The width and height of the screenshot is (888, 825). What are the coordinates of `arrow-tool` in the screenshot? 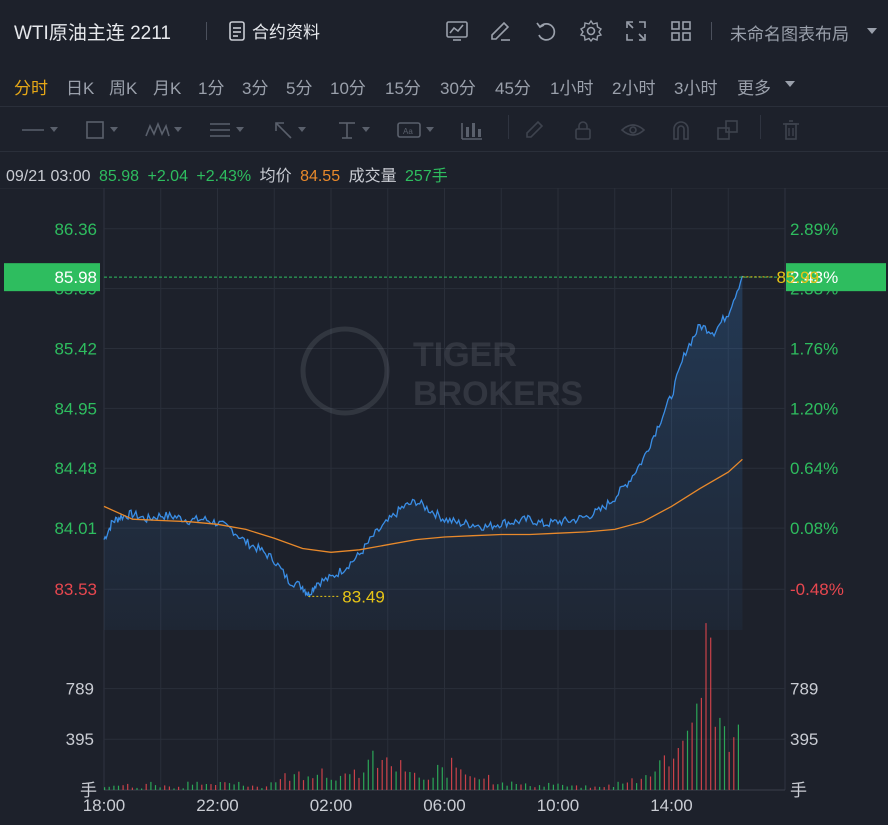 It's located at (289, 130).